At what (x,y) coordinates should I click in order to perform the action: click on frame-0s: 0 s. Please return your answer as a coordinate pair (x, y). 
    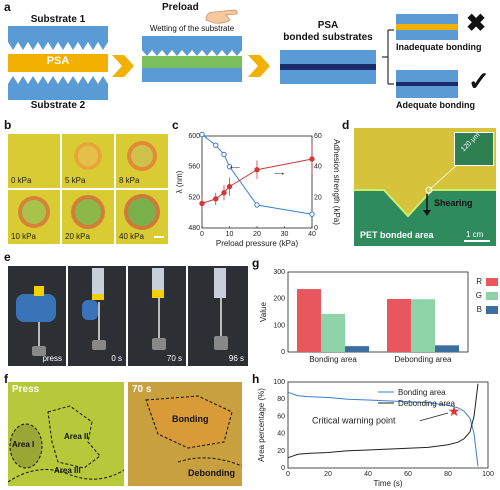
    Looking at the image, I should click on (97, 316).